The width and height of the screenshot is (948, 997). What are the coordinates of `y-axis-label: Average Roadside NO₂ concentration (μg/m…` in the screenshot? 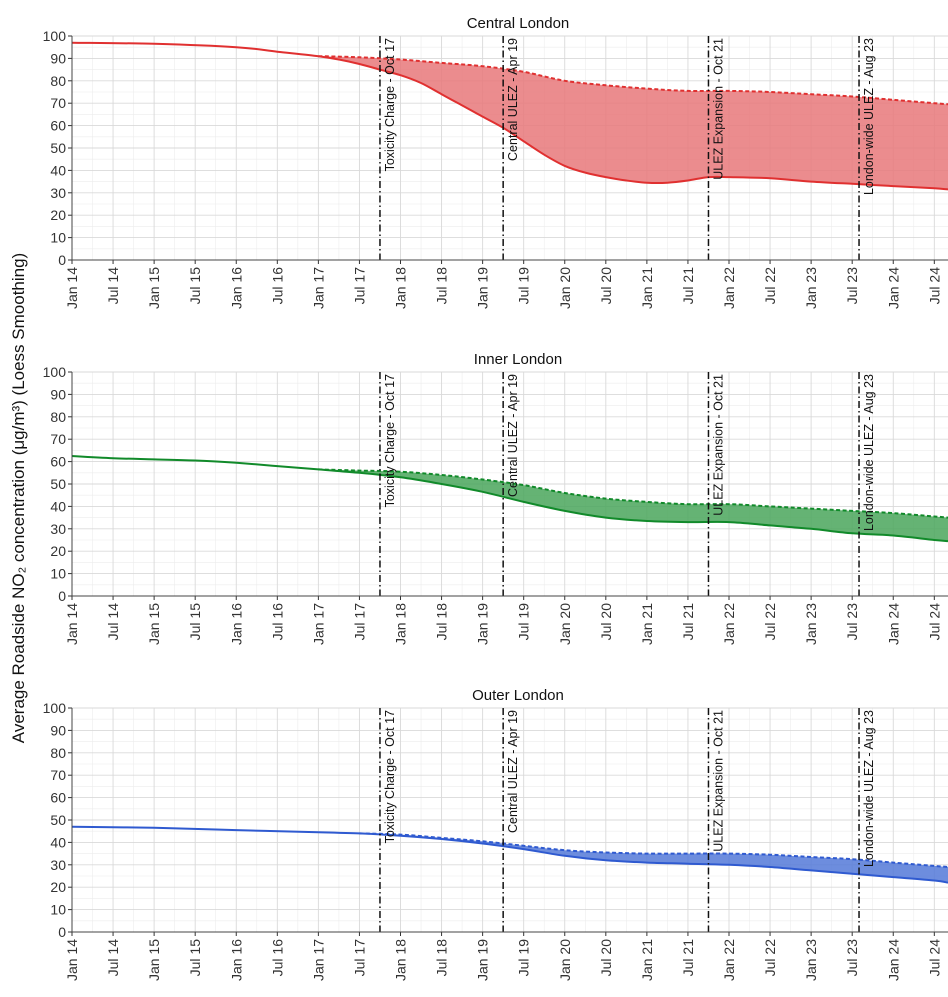 It's located at (18, 498).